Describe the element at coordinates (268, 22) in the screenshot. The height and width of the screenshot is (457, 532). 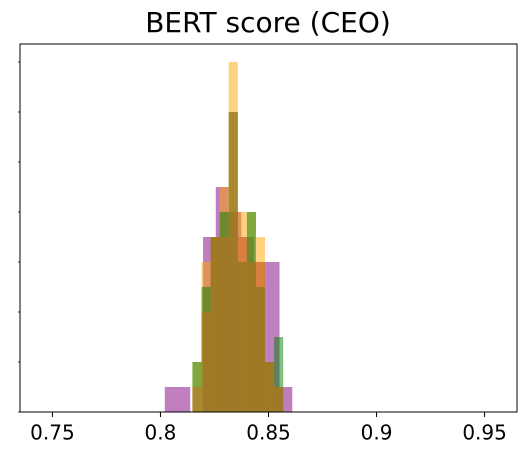
I see `chart-title: BERT score (CEO)` at that location.